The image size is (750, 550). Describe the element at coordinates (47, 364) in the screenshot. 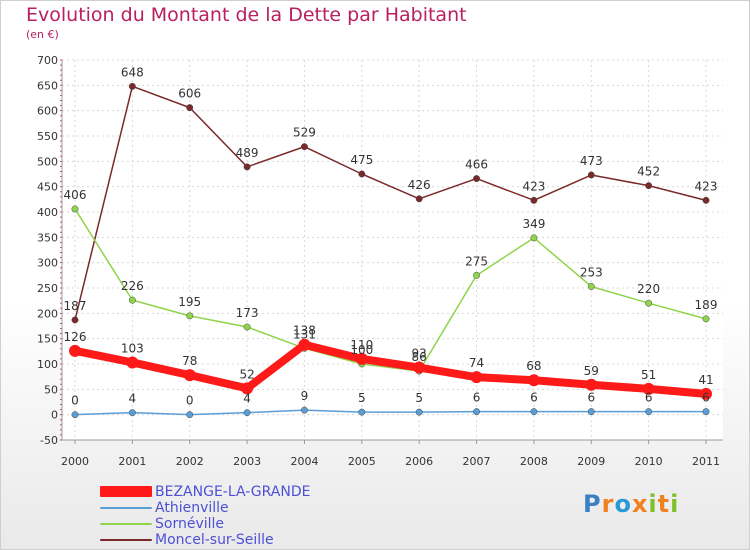

I see `y-tick-label: 100` at that location.